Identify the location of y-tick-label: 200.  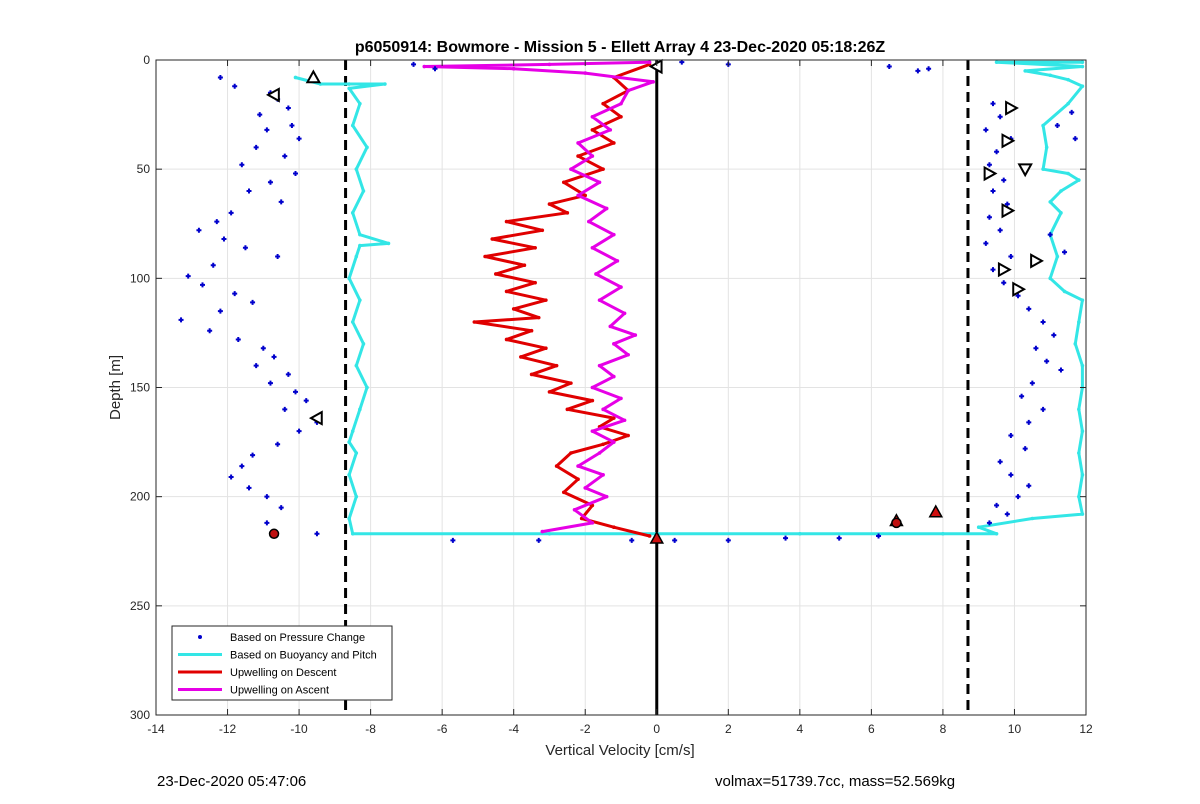
(140, 497).